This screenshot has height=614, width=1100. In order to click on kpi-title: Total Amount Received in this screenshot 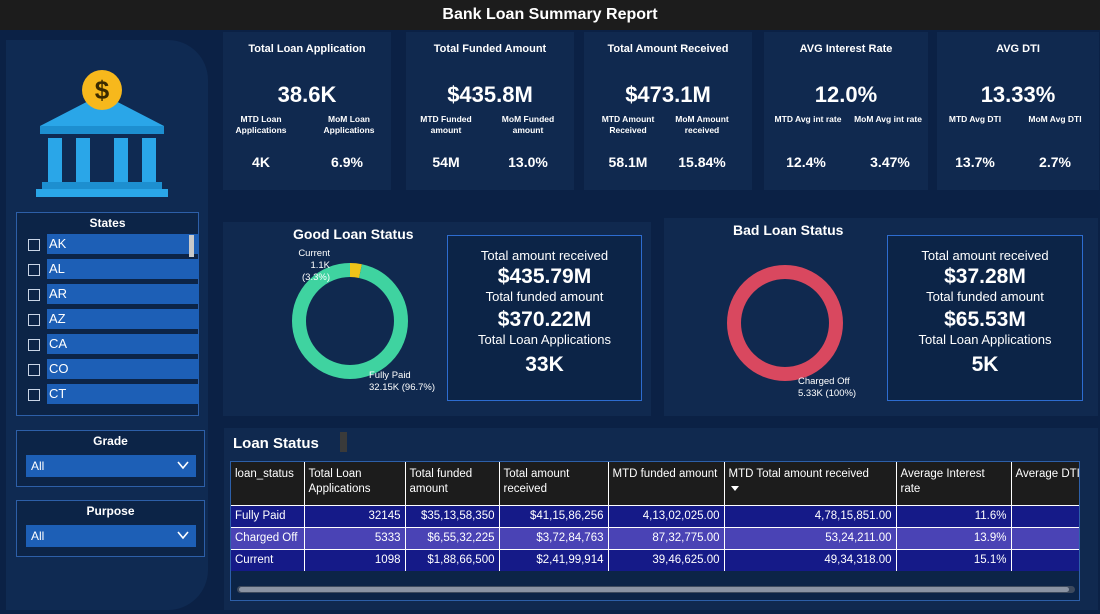, I will do `click(668, 49)`.